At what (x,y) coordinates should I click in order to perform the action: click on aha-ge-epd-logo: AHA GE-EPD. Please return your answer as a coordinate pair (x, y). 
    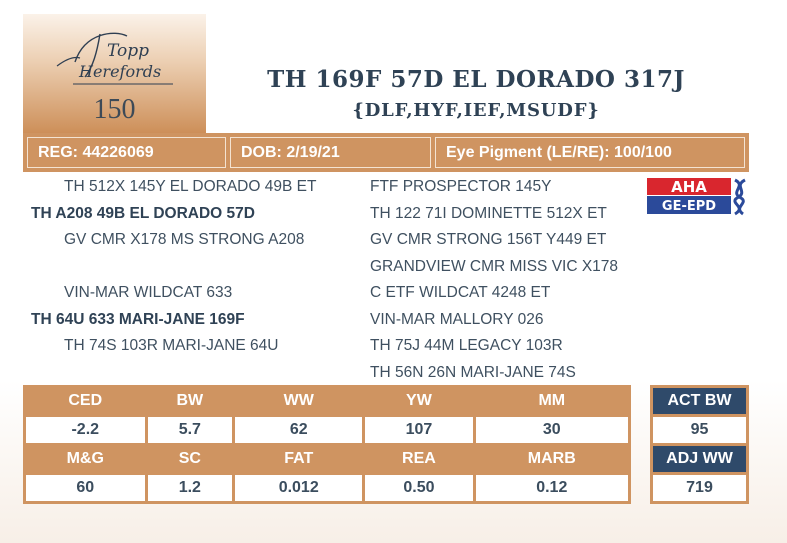
    Looking at the image, I should click on (698, 196).